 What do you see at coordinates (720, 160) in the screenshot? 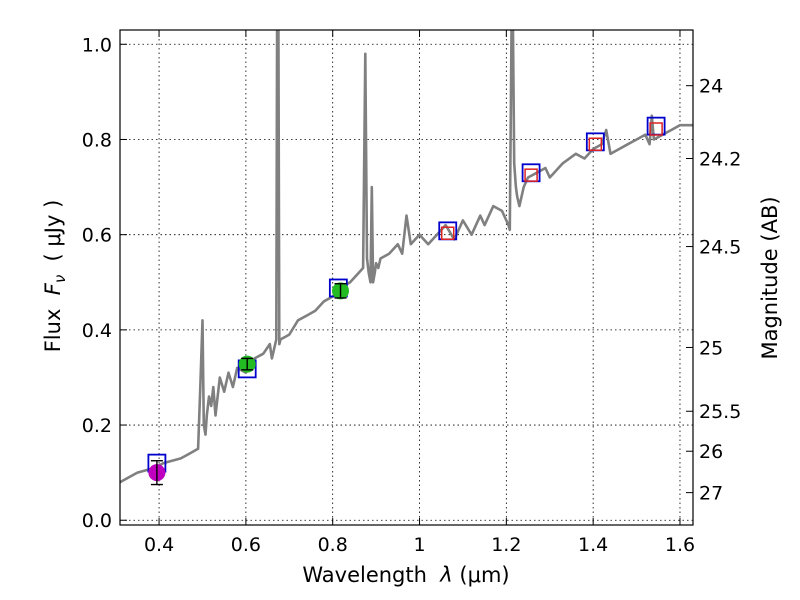
I see `magnitude-tick-label: 24.2` at bounding box center [720, 160].